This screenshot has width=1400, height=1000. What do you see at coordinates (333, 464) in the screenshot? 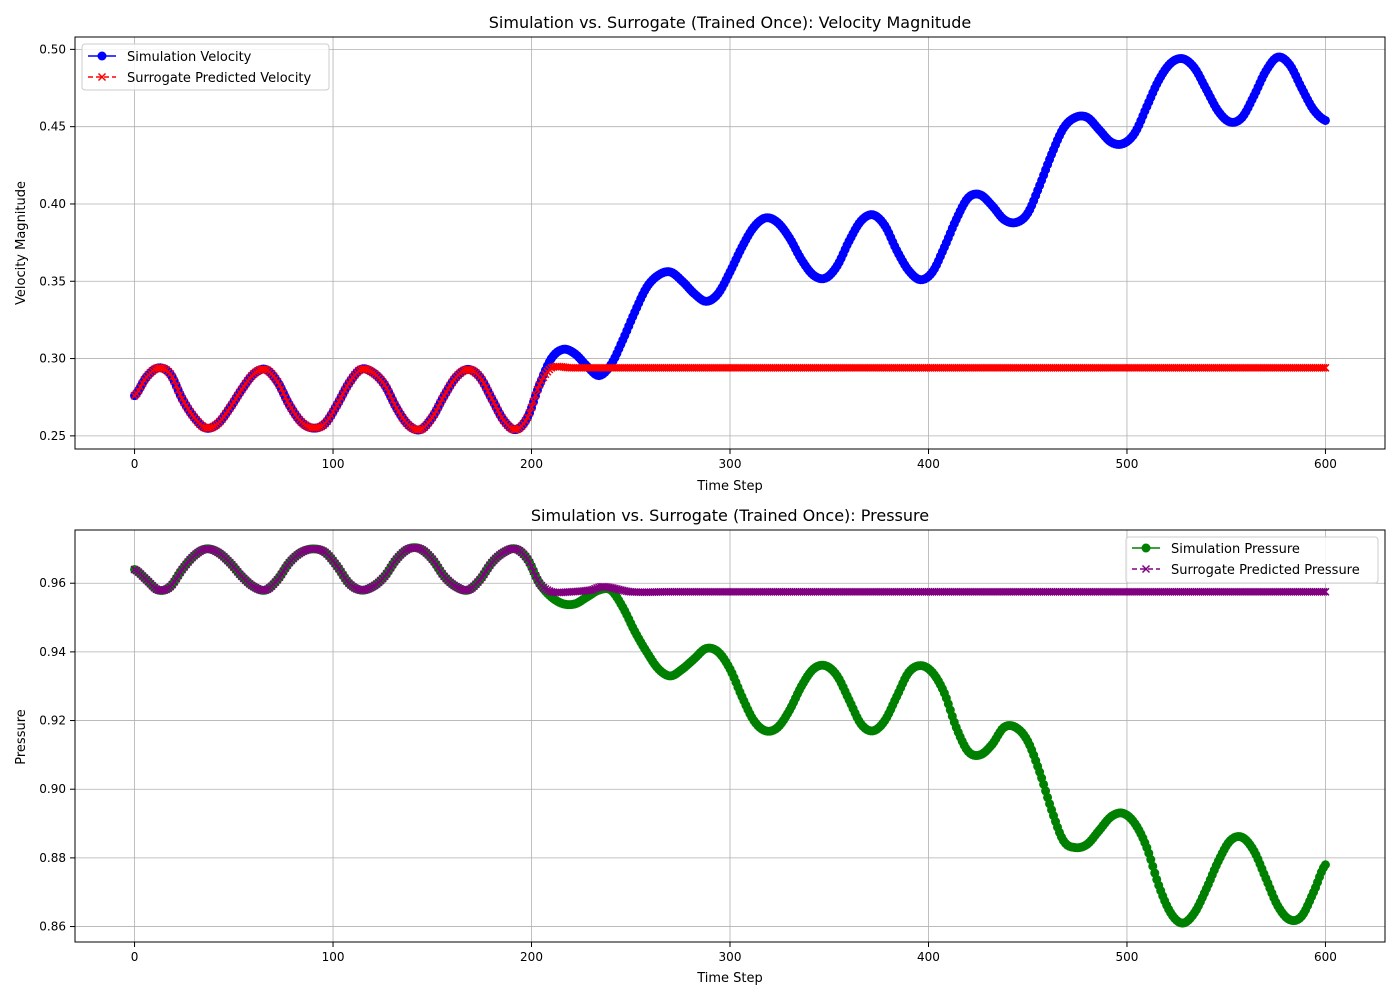
I see `velocity-x-tick-label: 100` at bounding box center [333, 464].